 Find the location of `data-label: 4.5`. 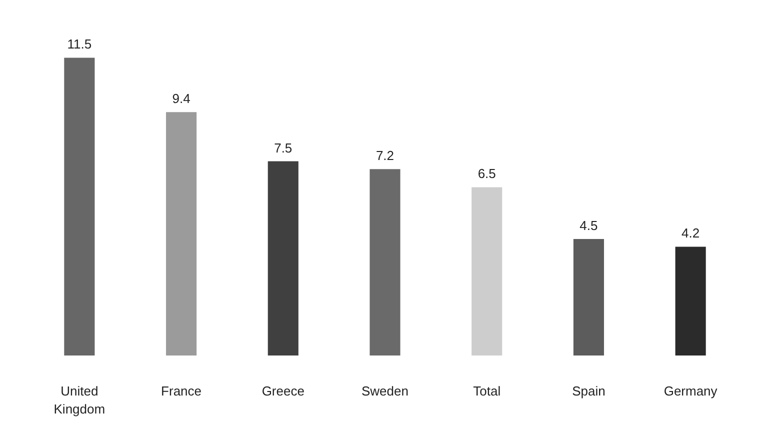

data-label: 4.5 is located at coordinates (589, 225).